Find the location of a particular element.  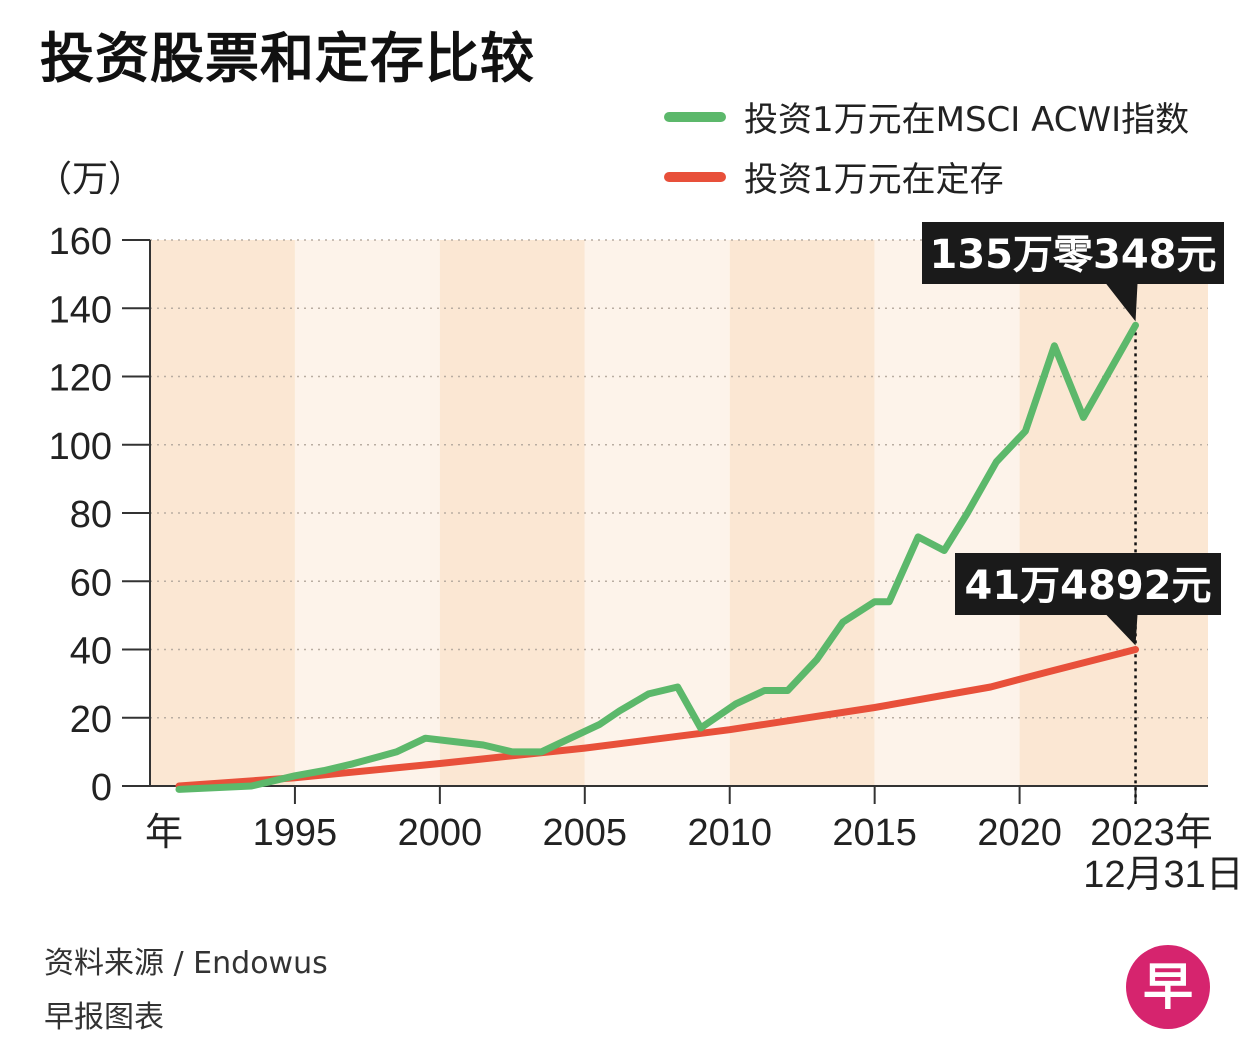

callout-label-0: 135万零348元 is located at coordinates (1073, 255).